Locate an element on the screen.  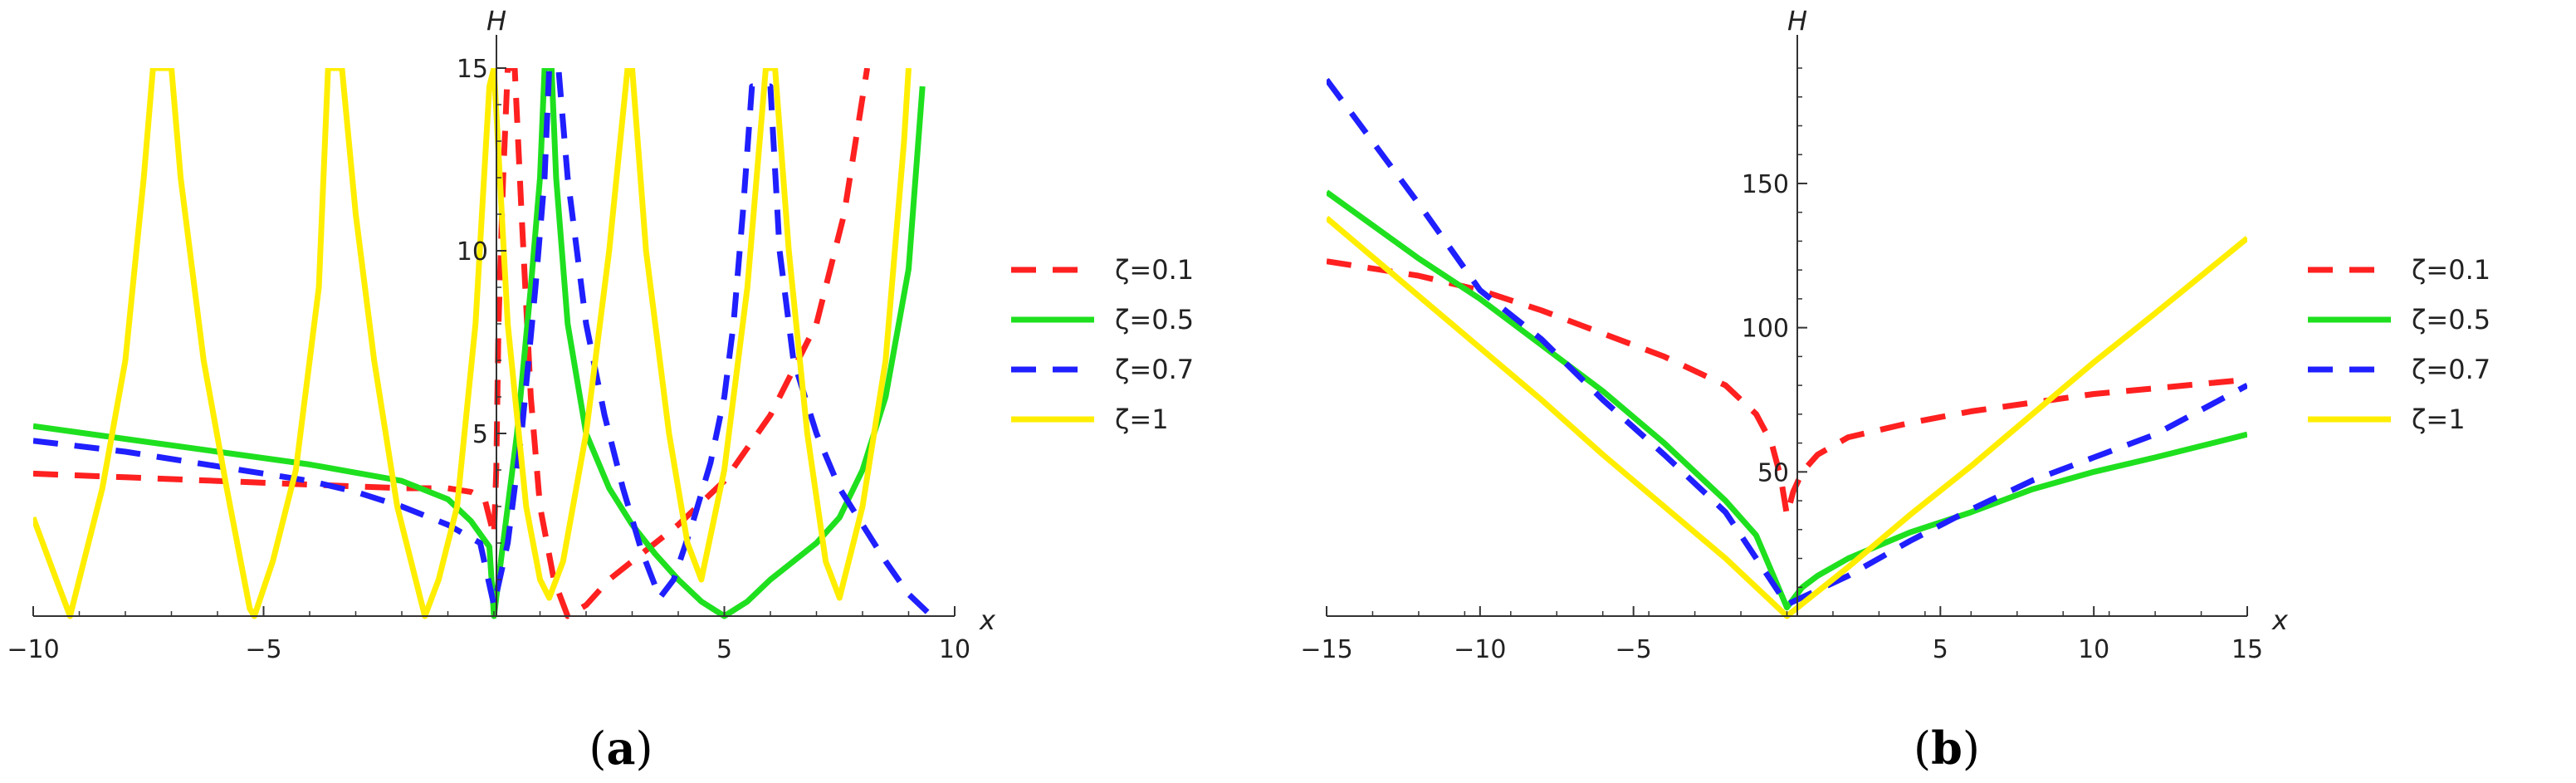
panel-label-b: (b) is located at coordinates (1947, 749).